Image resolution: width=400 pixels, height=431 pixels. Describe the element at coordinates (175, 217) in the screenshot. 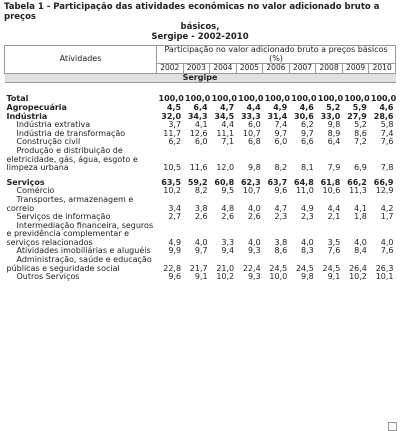

I see `value-cell: 2,7` at that location.